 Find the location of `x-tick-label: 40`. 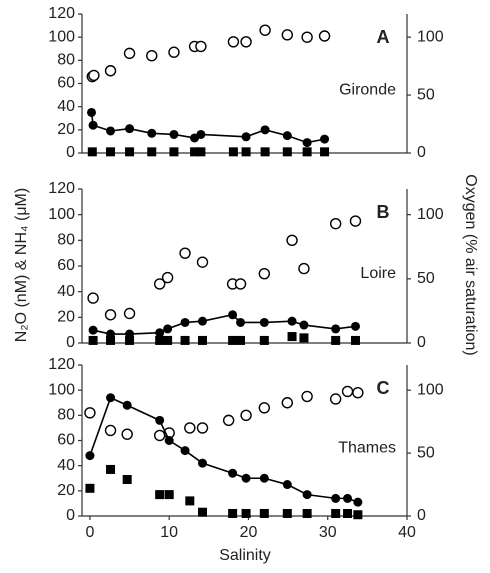

x-tick-label: 40 is located at coordinates (407, 532).